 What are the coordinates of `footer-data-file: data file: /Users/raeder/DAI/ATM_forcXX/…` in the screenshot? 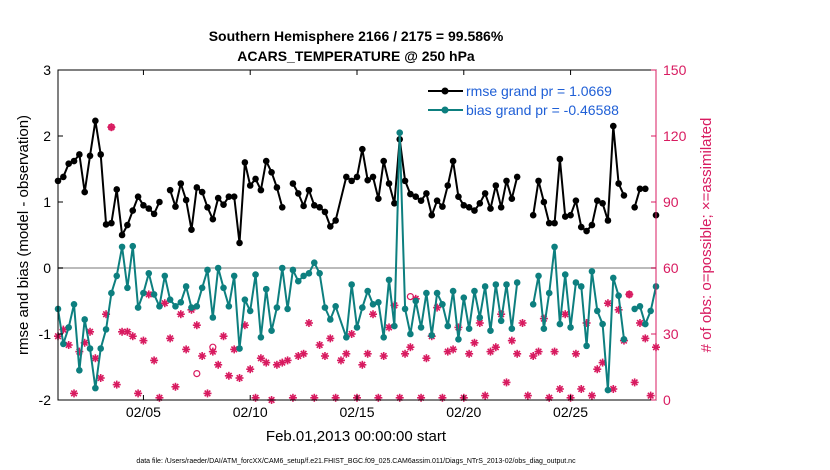 It's located at (356, 461).